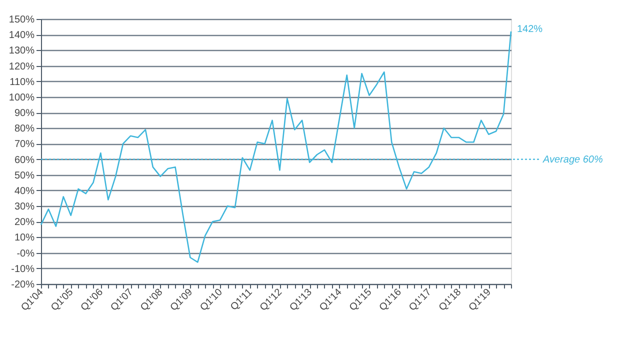 This screenshot has width=631, height=341. What do you see at coordinates (24, 222) in the screenshot?
I see `y-tick-label: 20%` at bounding box center [24, 222].